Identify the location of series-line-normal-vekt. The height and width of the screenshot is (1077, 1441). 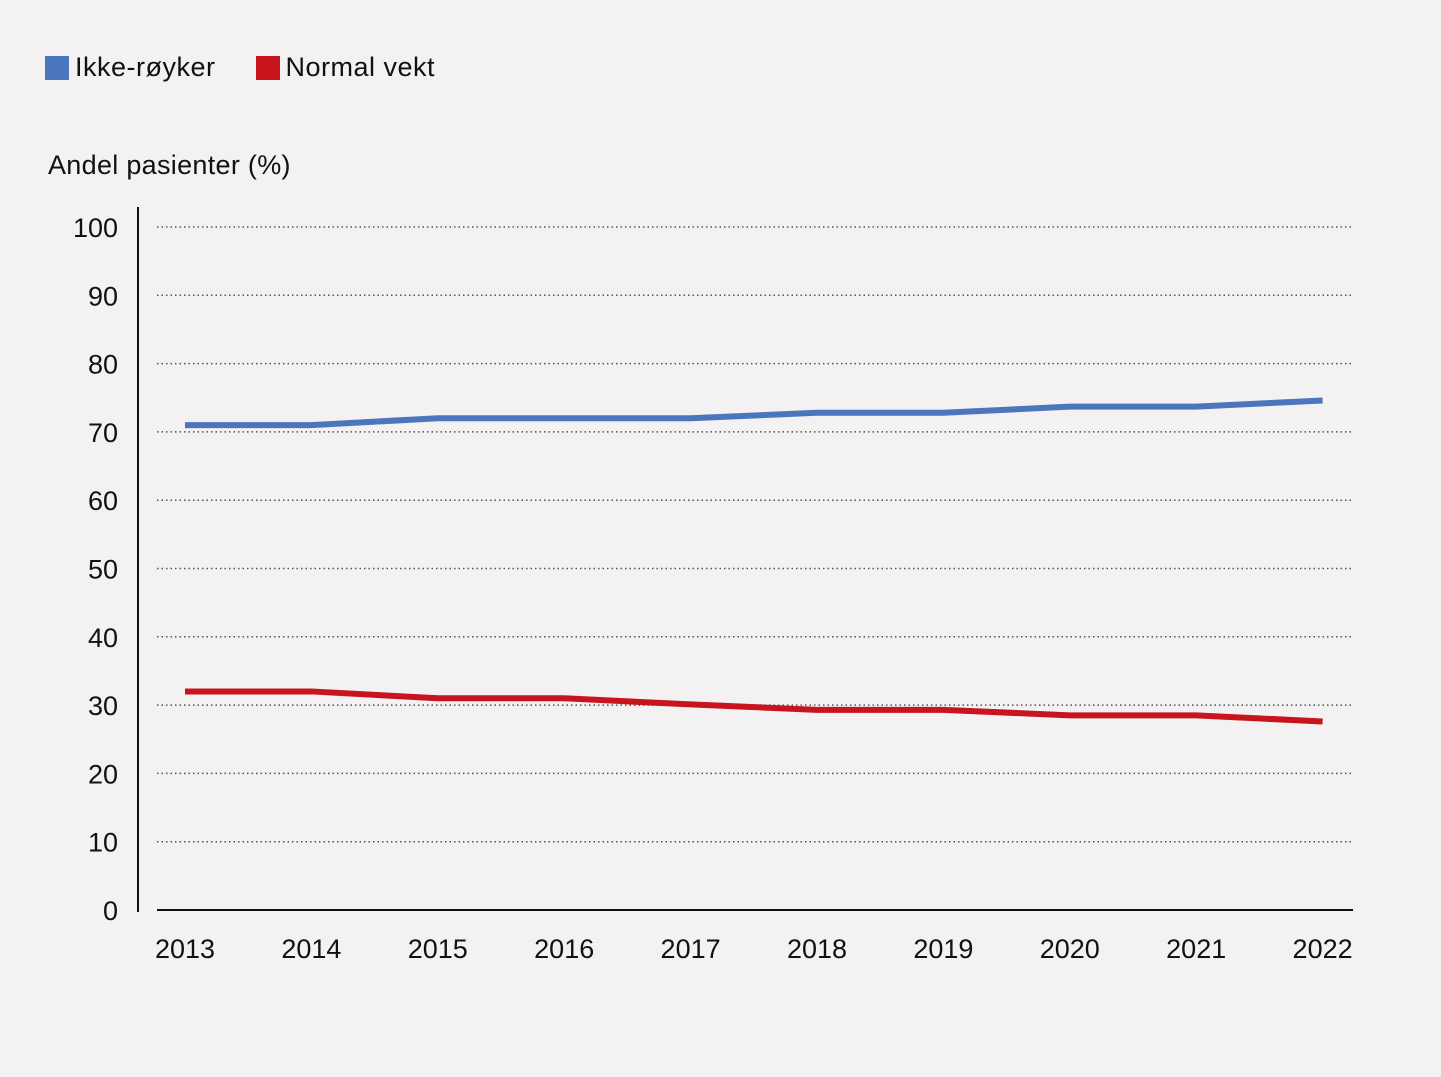
(754, 706).